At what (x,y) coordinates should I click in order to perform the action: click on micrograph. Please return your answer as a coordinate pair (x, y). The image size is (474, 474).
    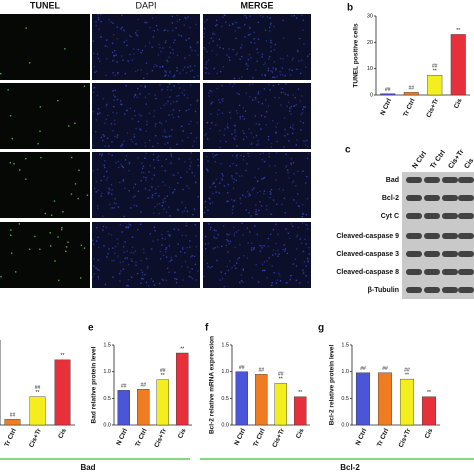
    Looking at the image, I should click on (146, 255).